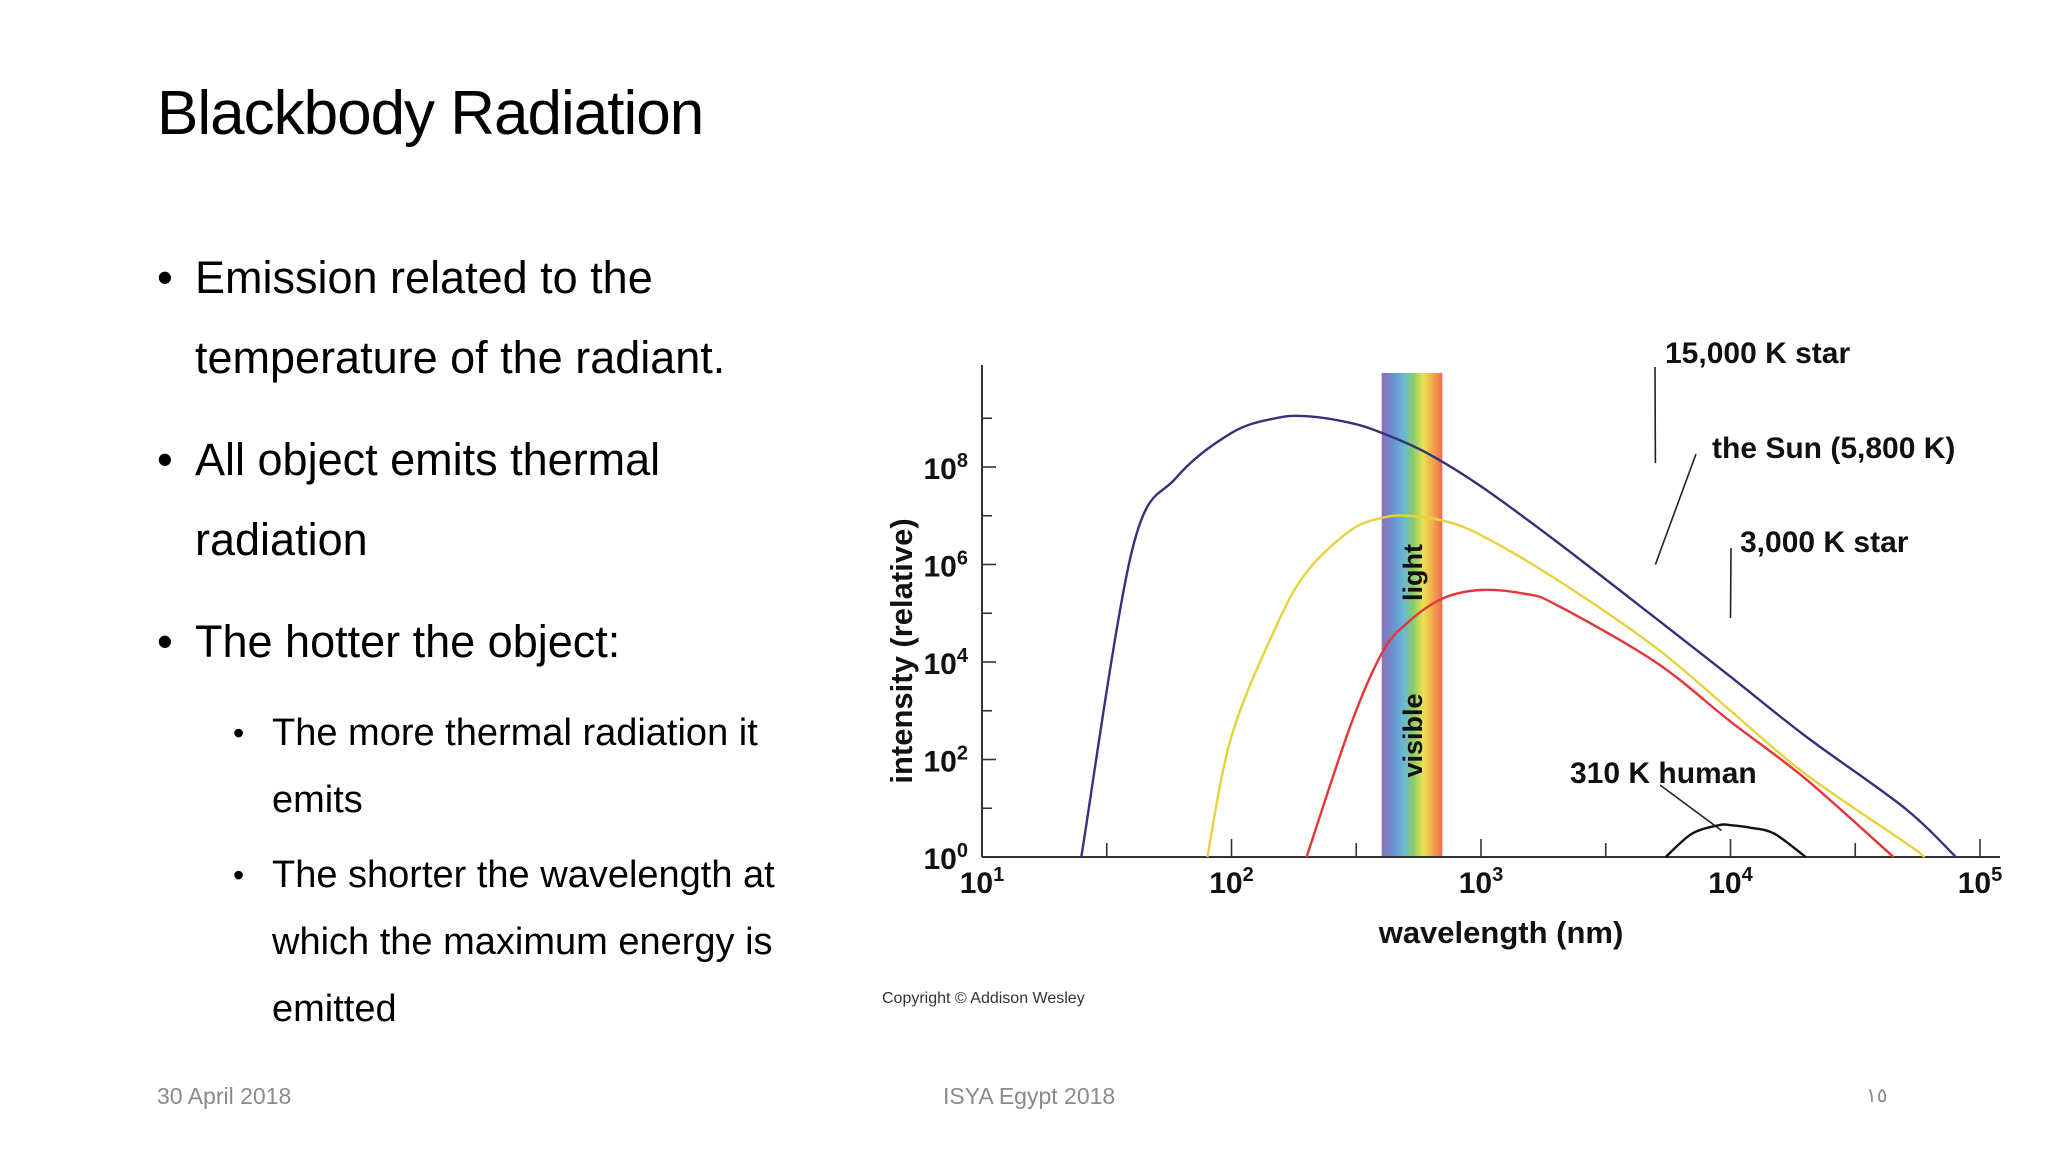  What do you see at coordinates (1730, 882) in the screenshot?
I see `x-tick-label: 10⁴` at bounding box center [1730, 882].